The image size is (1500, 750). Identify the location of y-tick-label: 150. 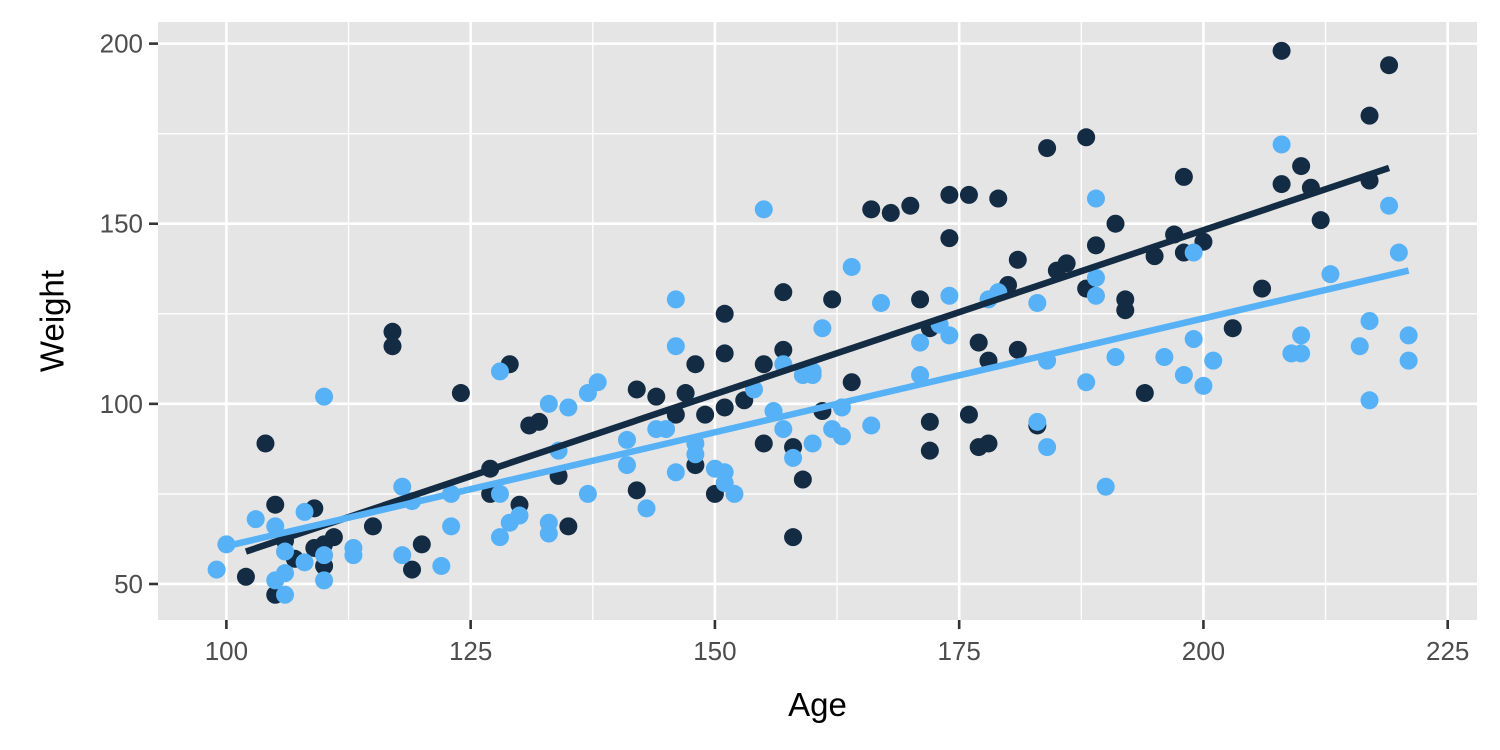
(121, 224).